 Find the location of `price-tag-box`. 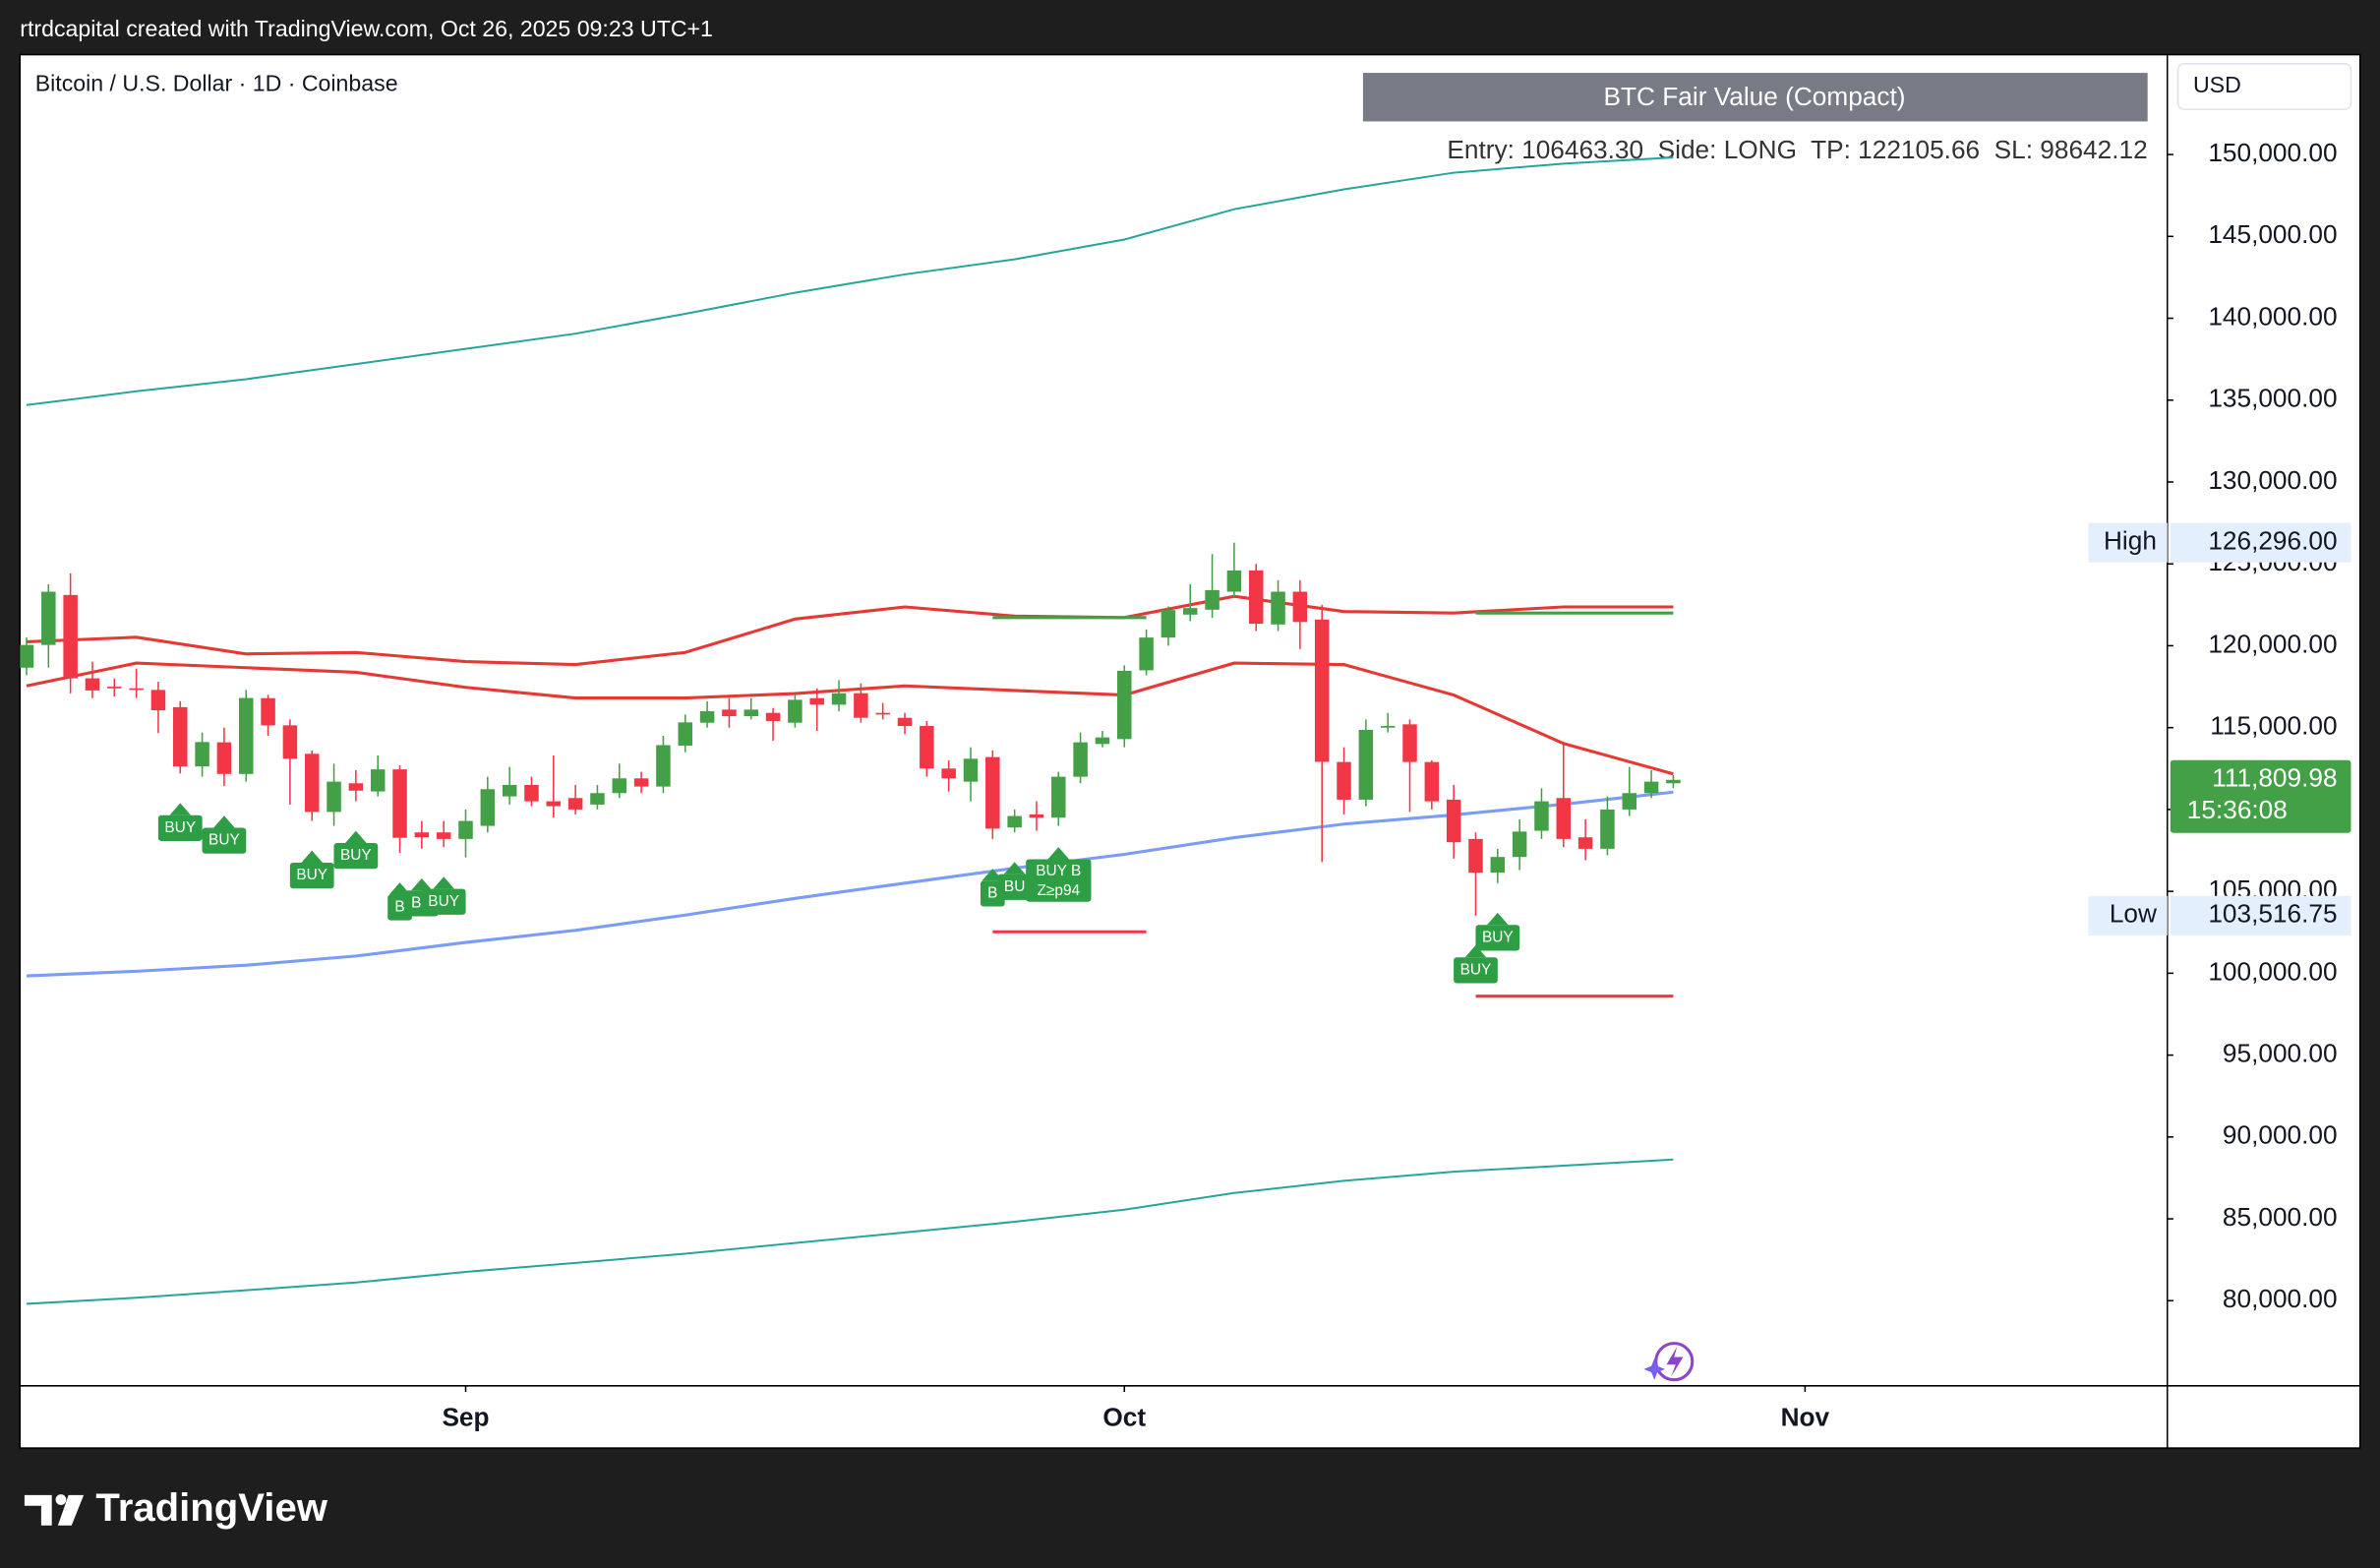

price-tag-box is located at coordinates (2260, 542).